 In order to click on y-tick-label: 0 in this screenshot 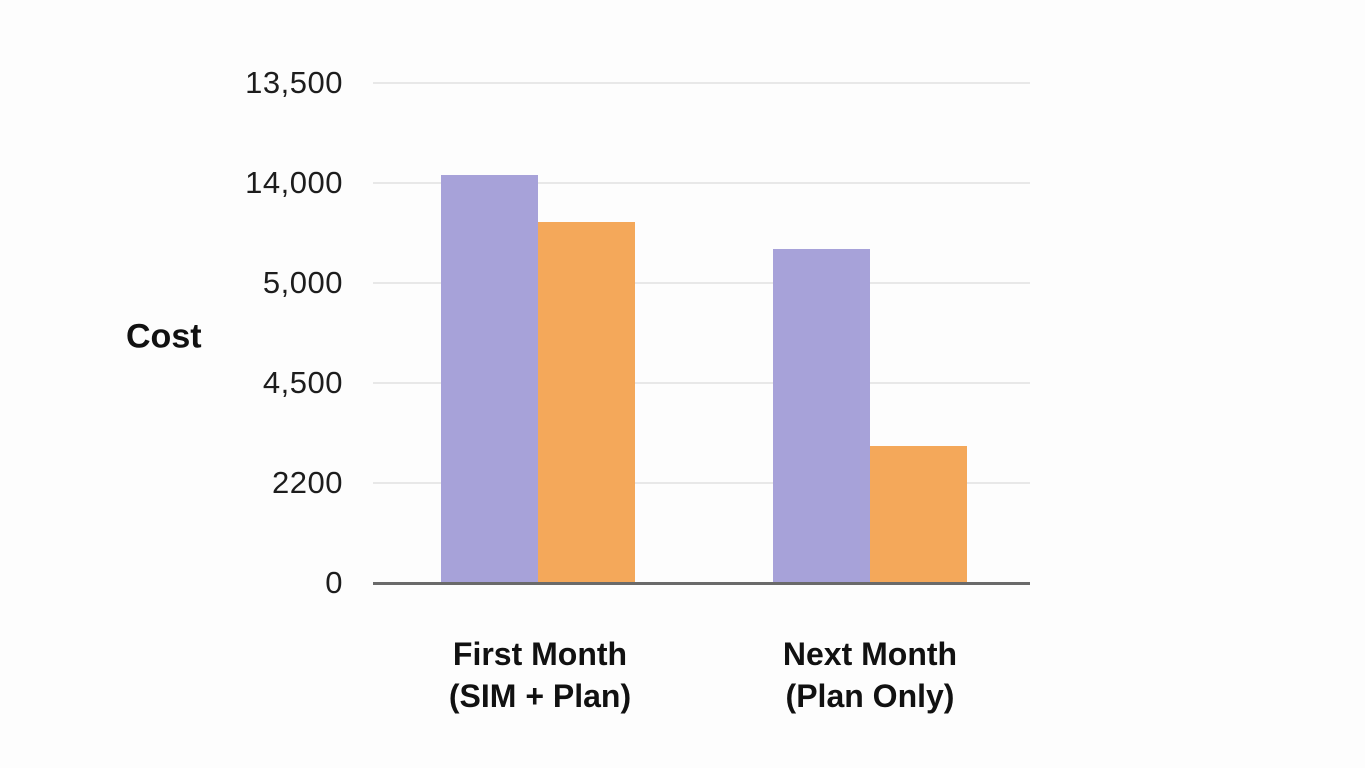, I will do `click(334, 582)`.